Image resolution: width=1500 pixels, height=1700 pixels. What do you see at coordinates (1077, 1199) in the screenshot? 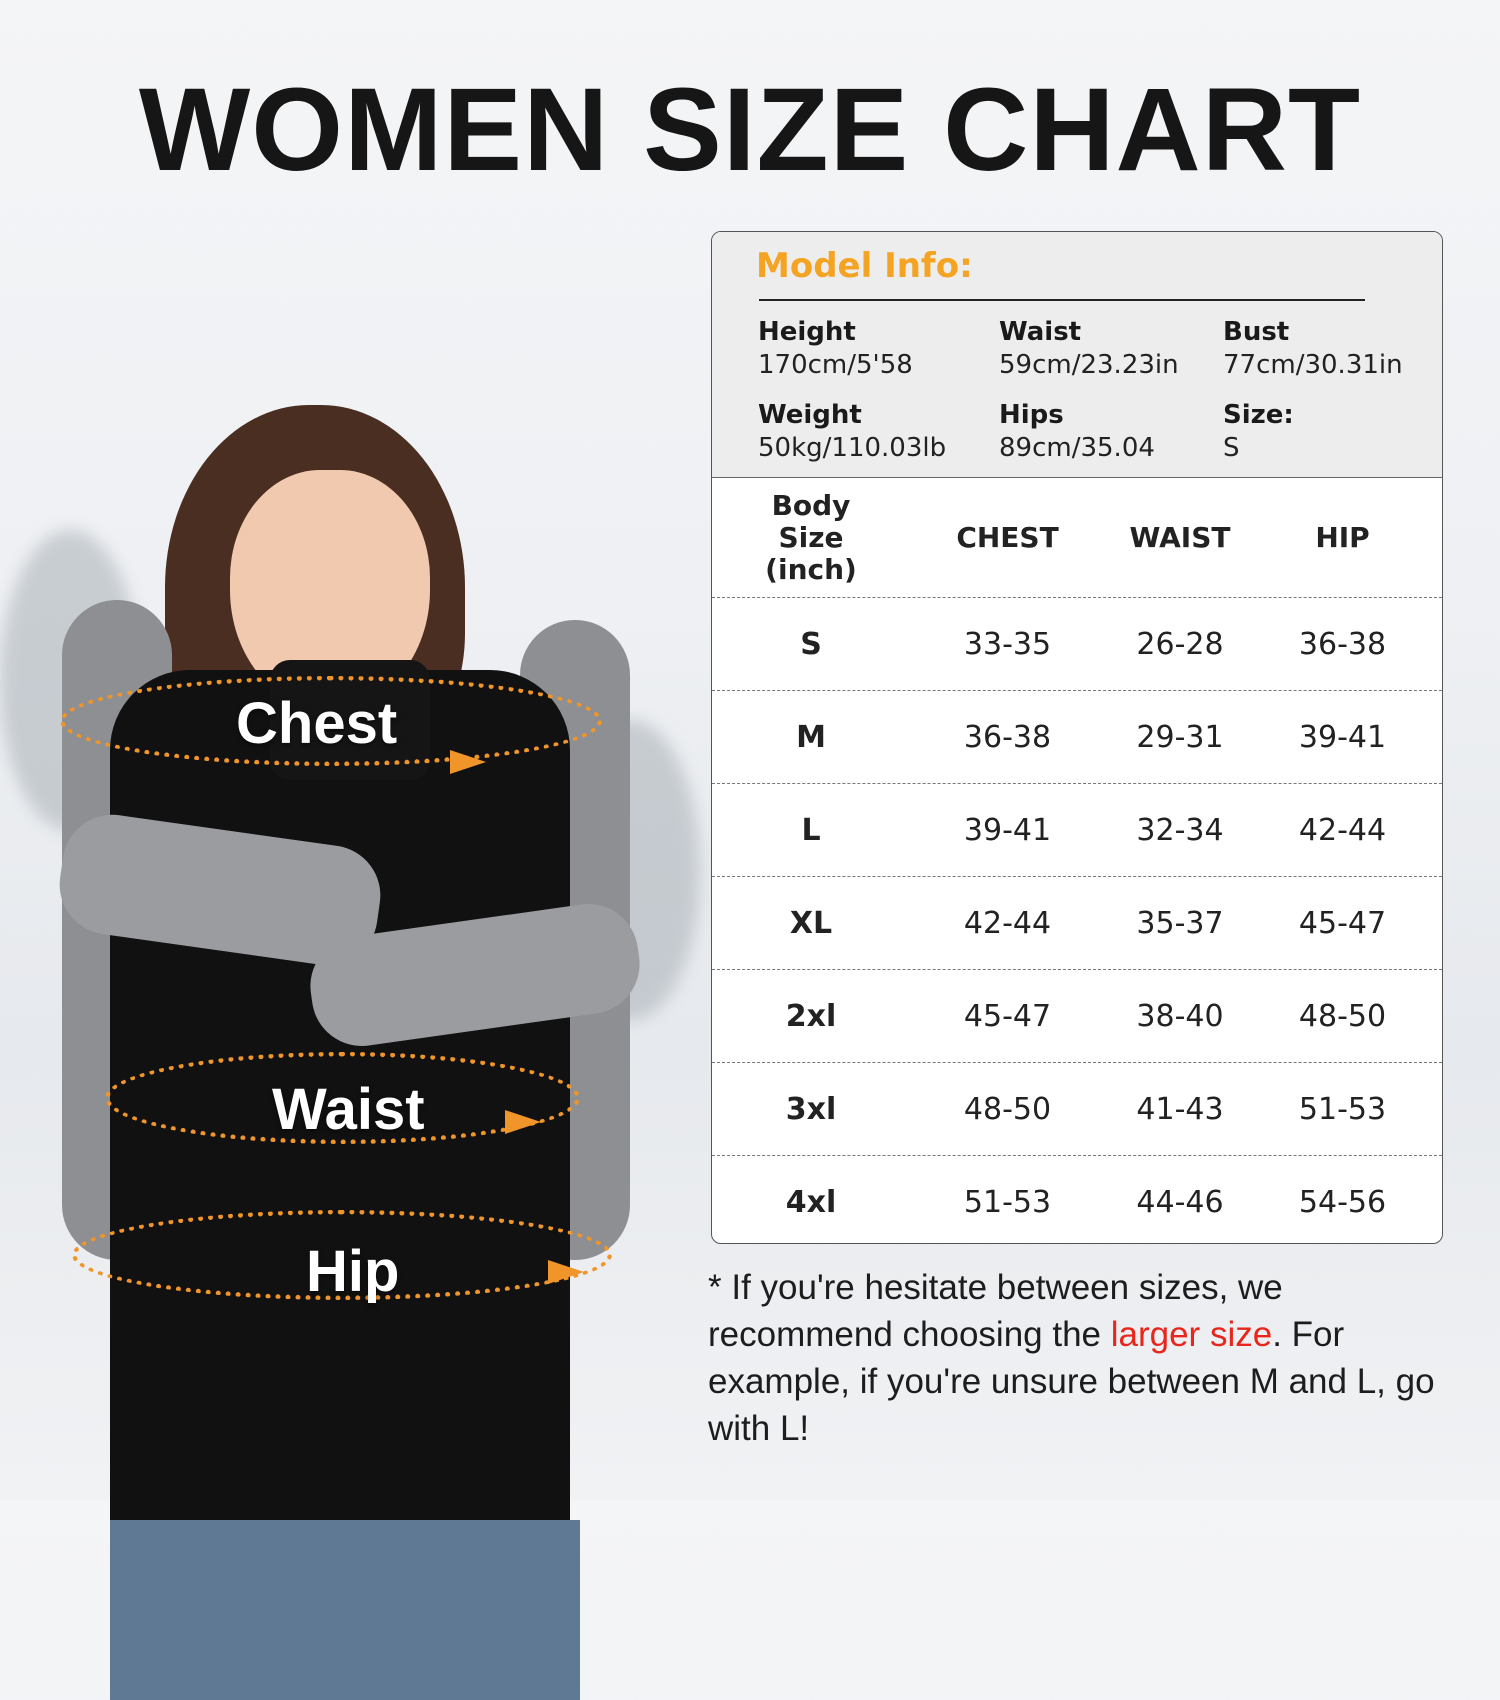
I see `table-row: 4xl 51-53 44-46 54-56` at bounding box center [1077, 1199].